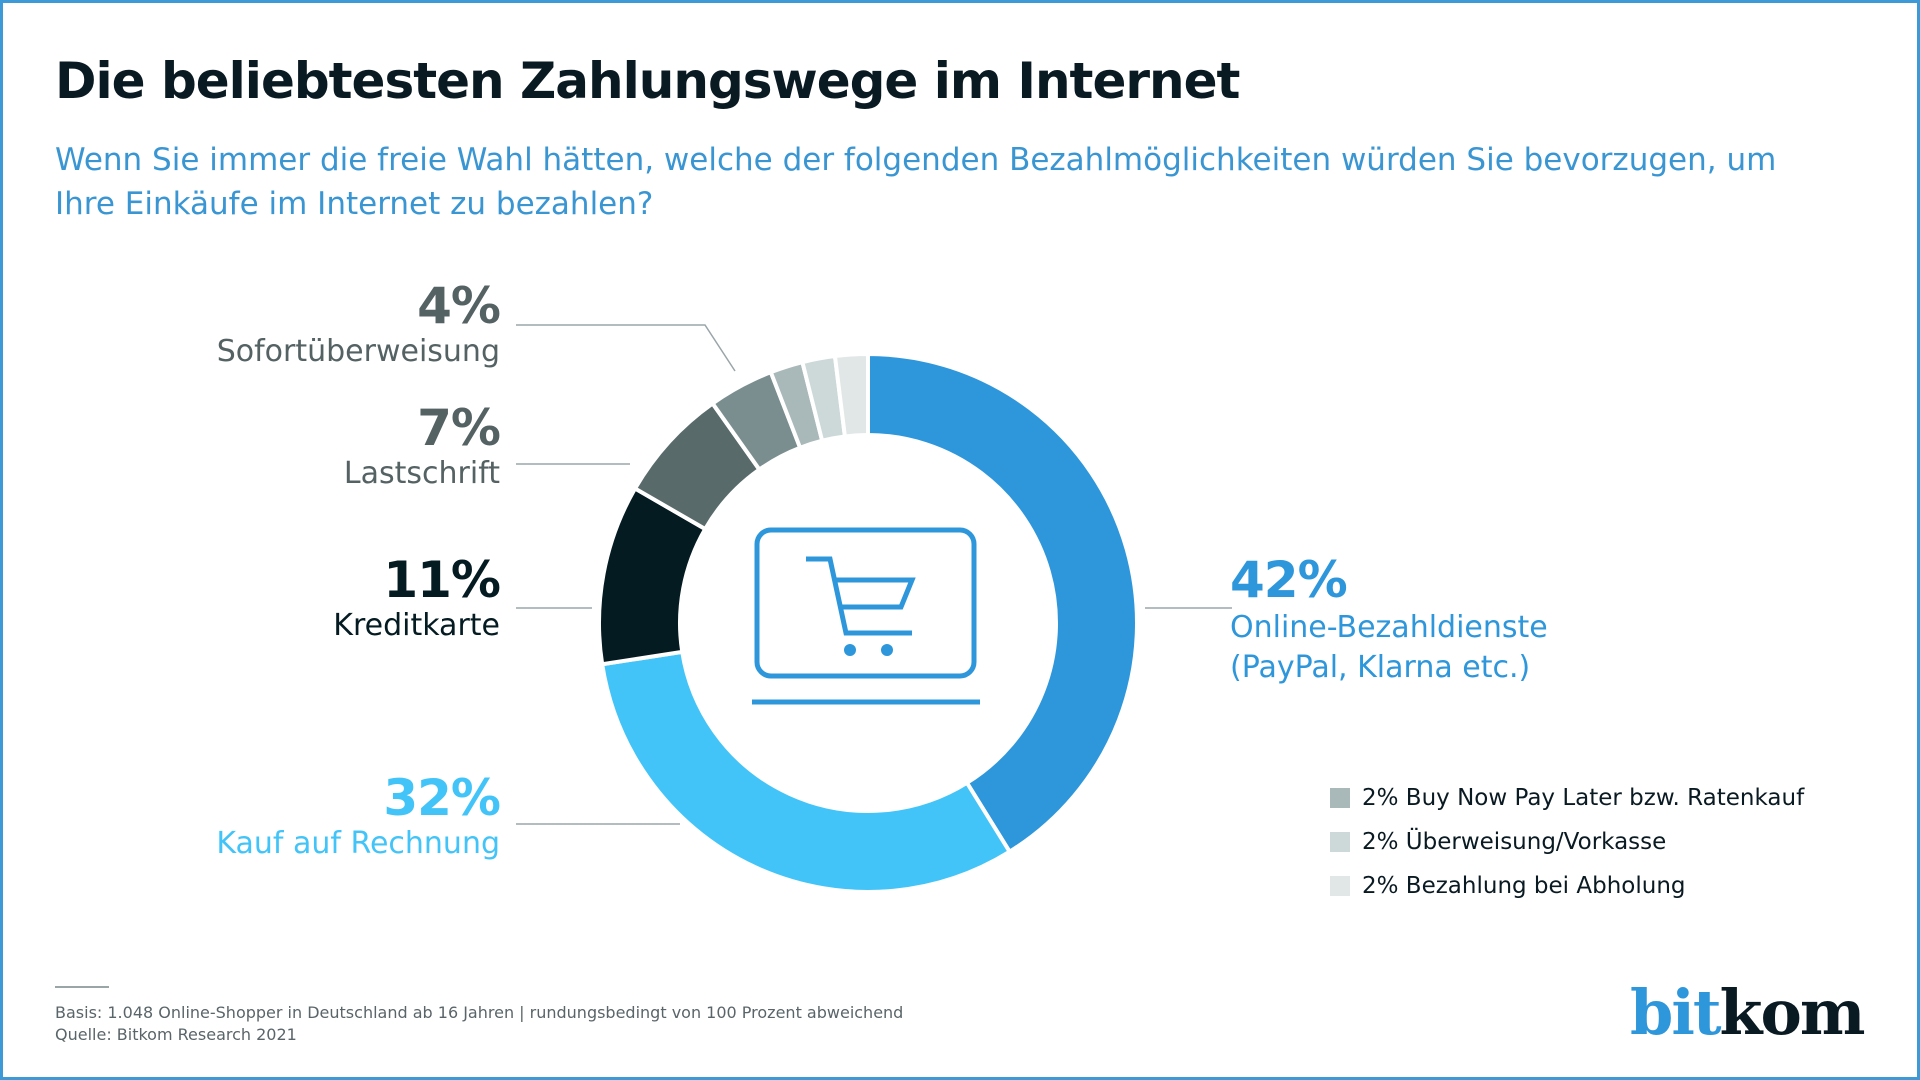  I want to click on legend-item: 2% Überweisung/Vorkasse, so click(1567, 842).